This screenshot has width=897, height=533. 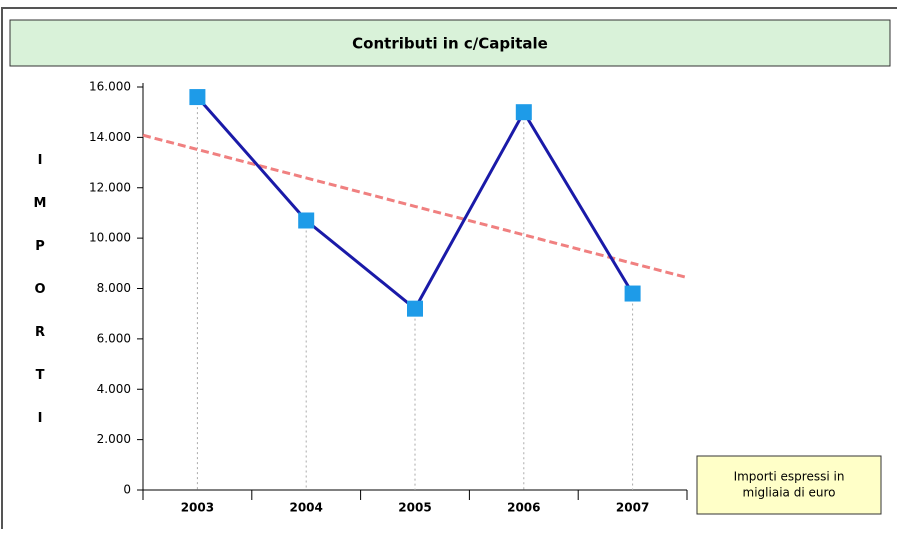 What do you see at coordinates (789, 477) in the screenshot?
I see `note-text: Importi espressi in` at bounding box center [789, 477].